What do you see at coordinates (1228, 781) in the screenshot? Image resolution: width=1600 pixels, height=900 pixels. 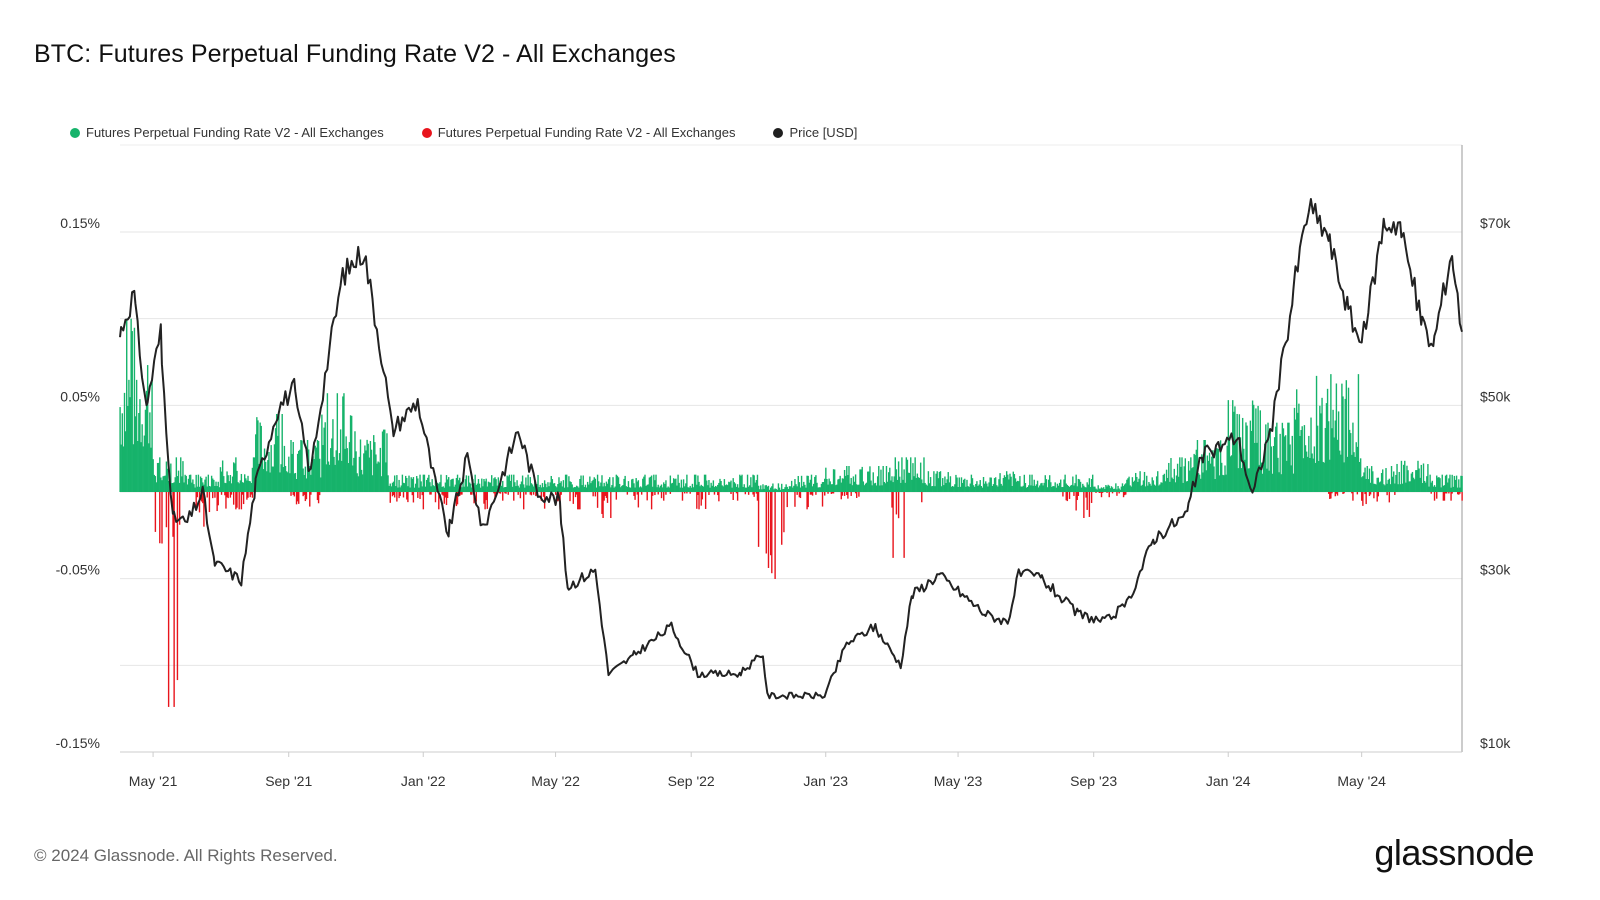 I see `x-tick-label: Jan '24` at bounding box center [1228, 781].